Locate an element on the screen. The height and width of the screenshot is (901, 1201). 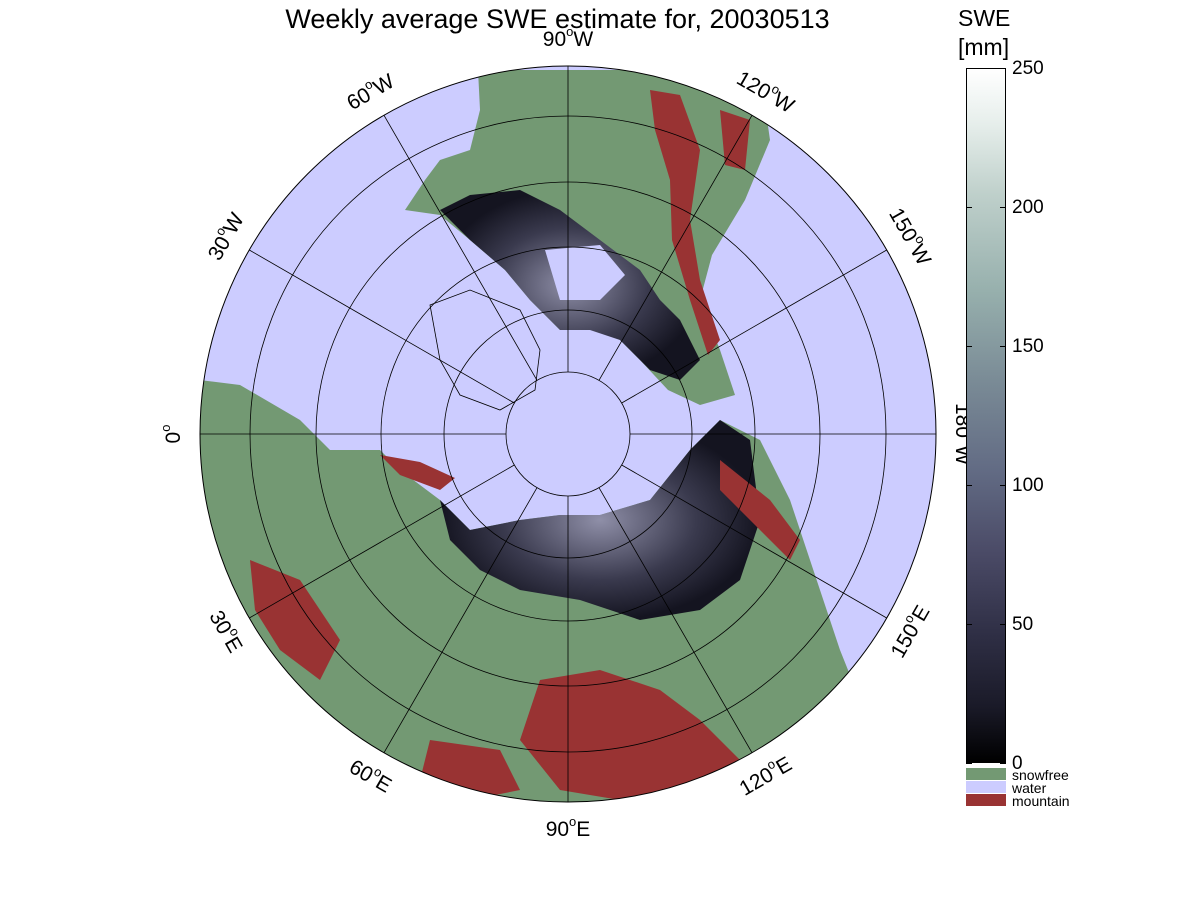
lon-30e-label: 30oE is located at coordinates (228, 630).